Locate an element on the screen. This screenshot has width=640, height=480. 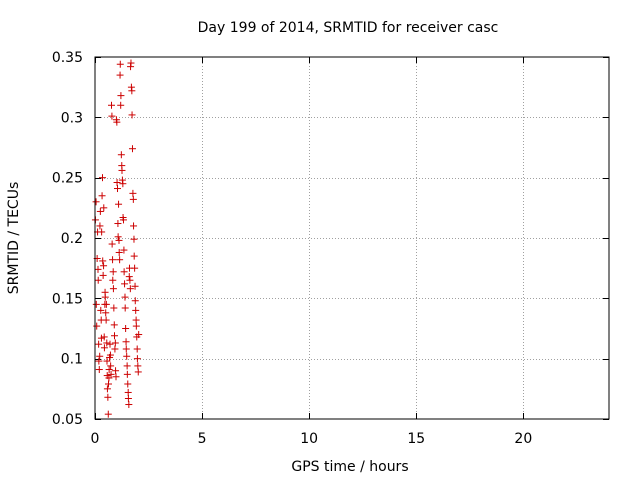
y-tick-label: 0.2 is located at coordinates (72, 239).